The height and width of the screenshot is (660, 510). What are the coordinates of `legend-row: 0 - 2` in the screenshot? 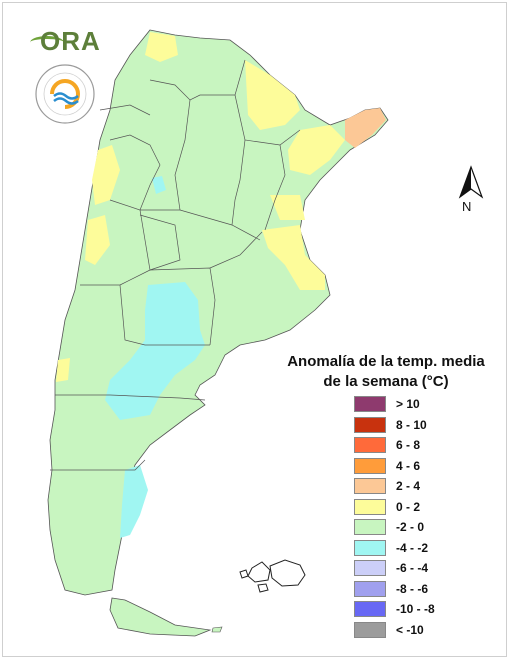 It's located at (419, 507).